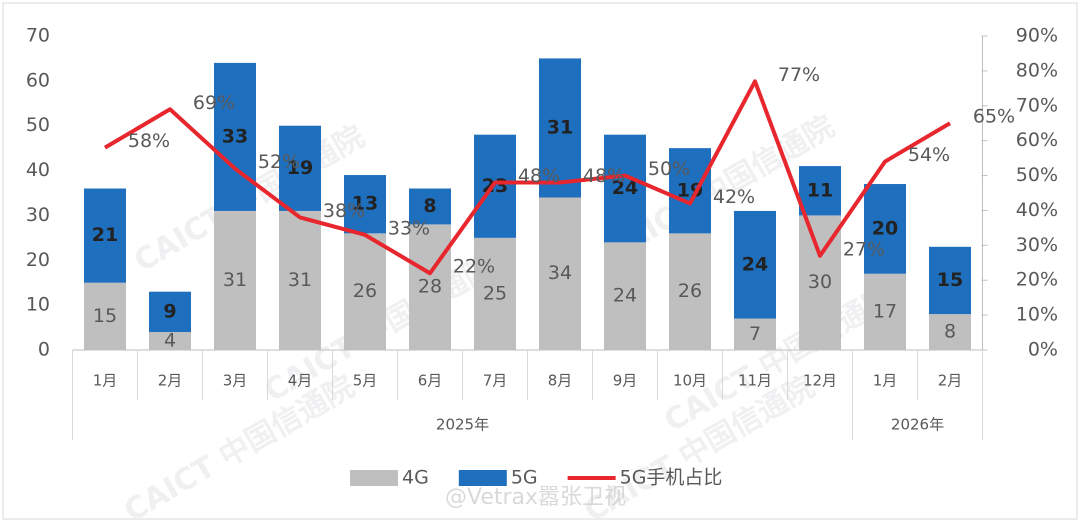 Image resolution: width=1080 pixels, height=522 pixels. Describe the element at coordinates (755, 381) in the screenshot. I see `x-tick-label: 11月` at that location.